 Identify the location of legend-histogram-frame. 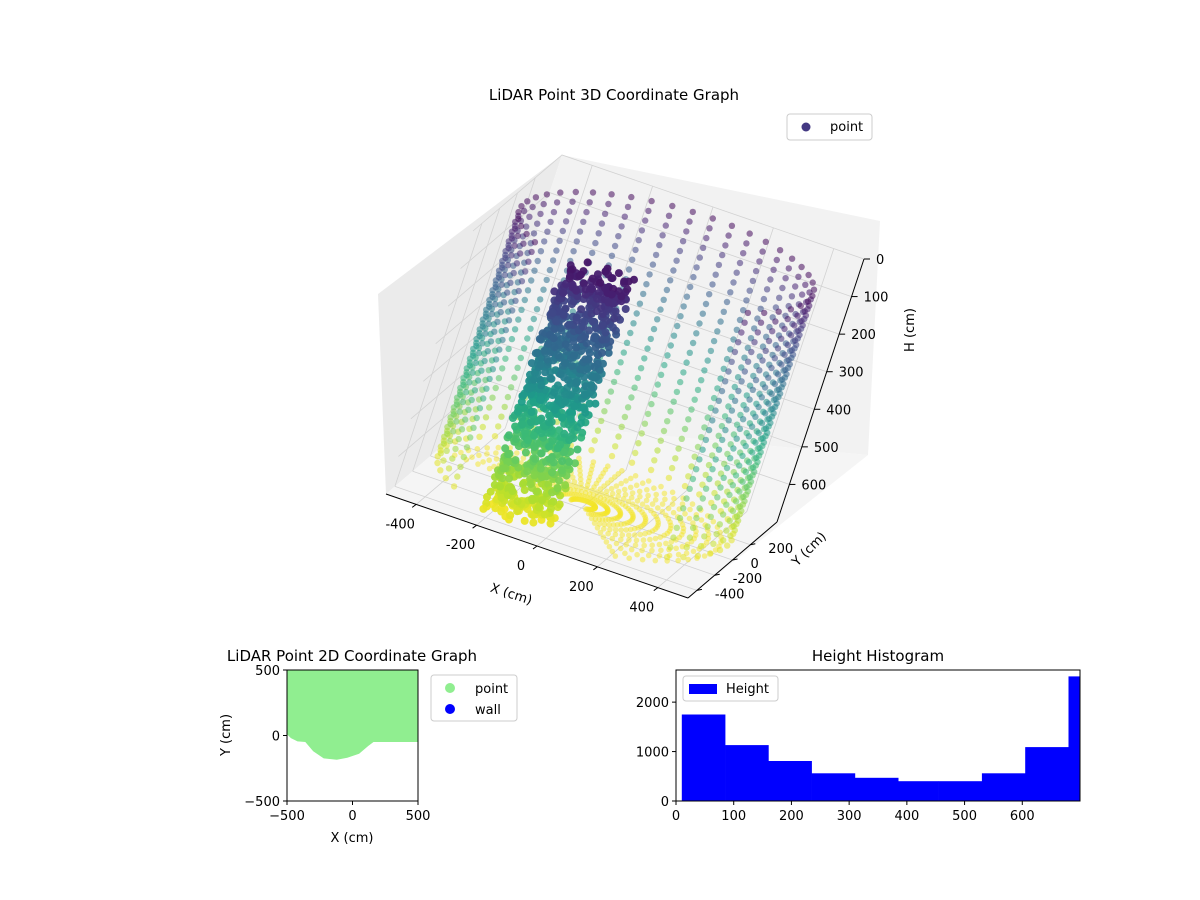
(730, 688).